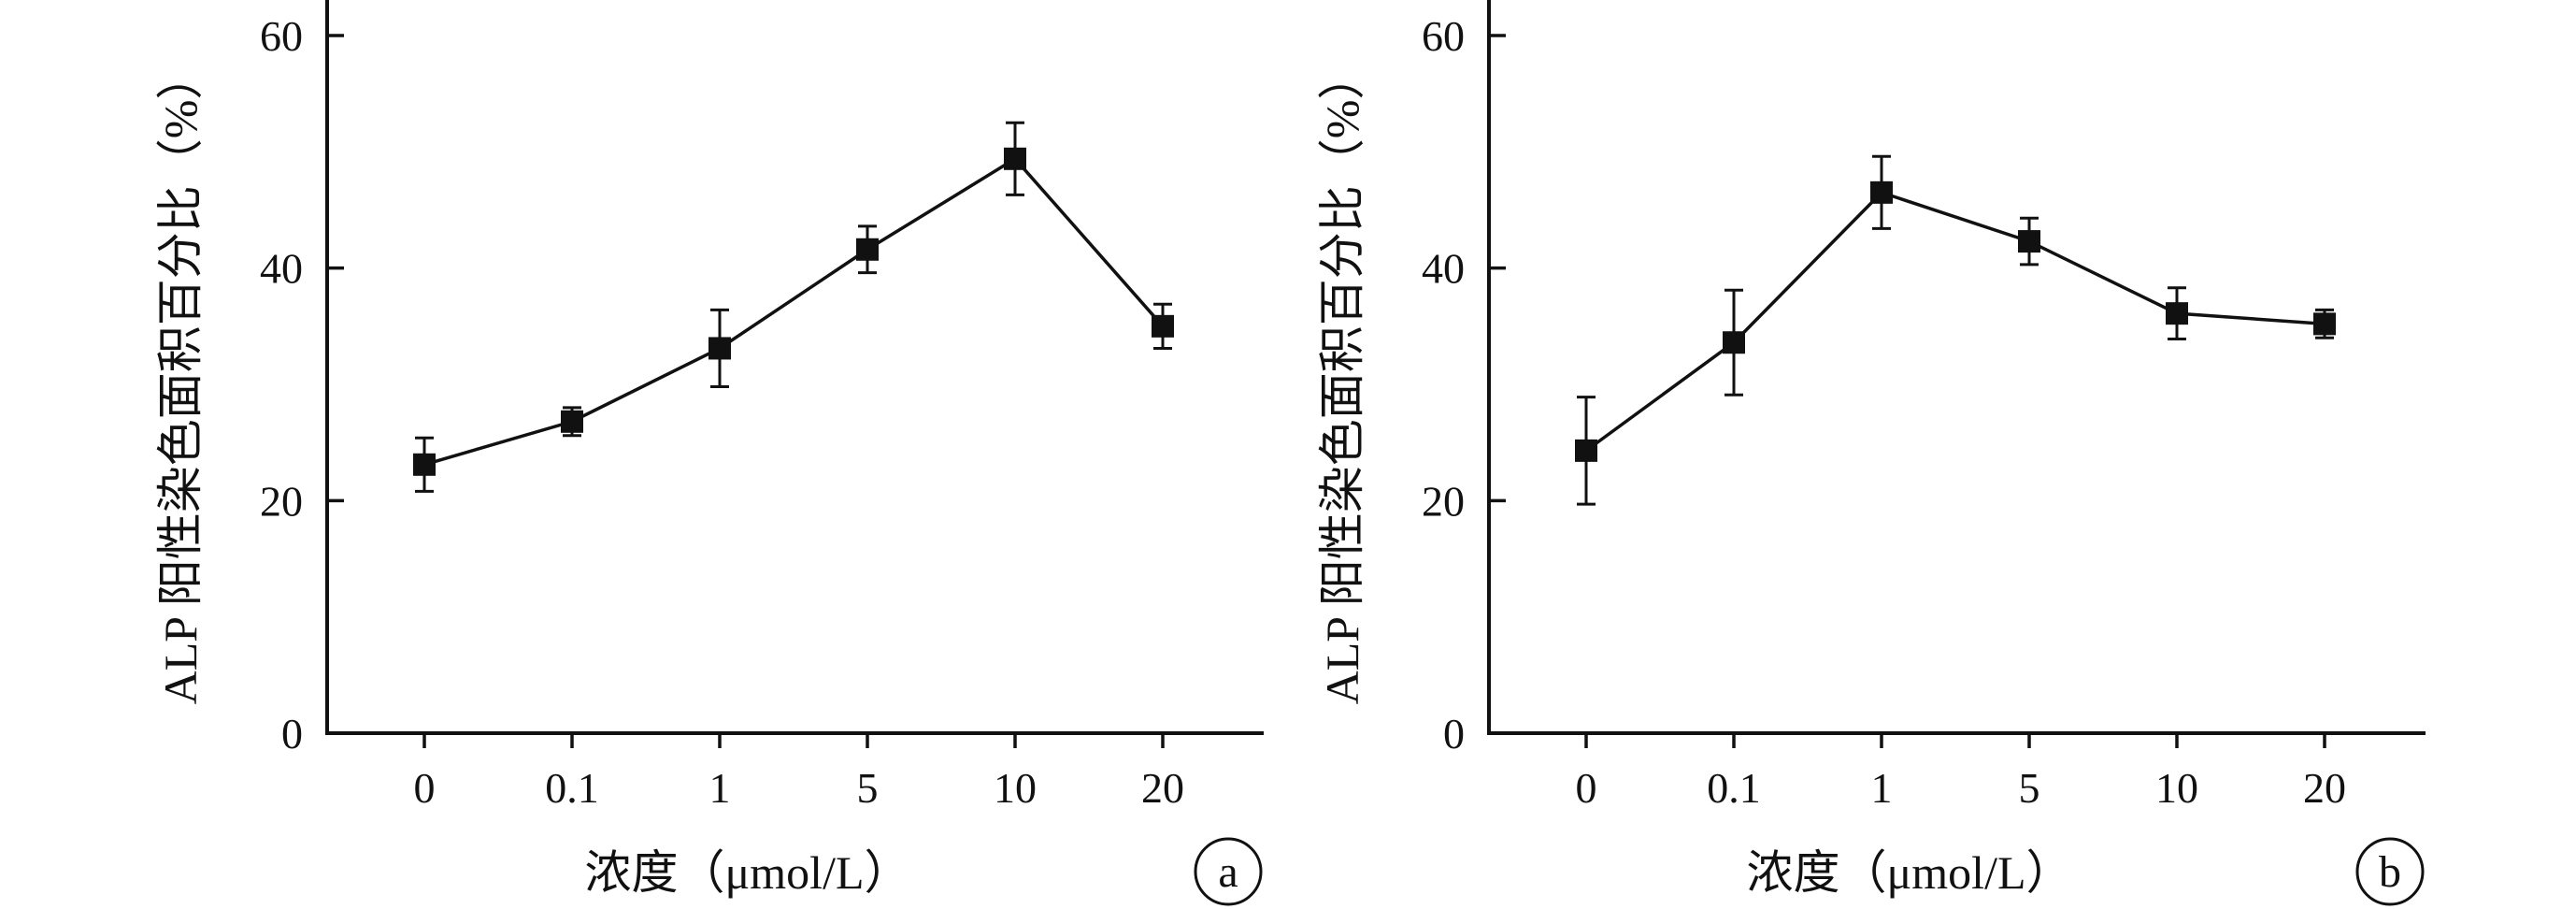 The width and height of the screenshot is (2576, 909). I want to click on panel-label: a, so click(1228, 872).